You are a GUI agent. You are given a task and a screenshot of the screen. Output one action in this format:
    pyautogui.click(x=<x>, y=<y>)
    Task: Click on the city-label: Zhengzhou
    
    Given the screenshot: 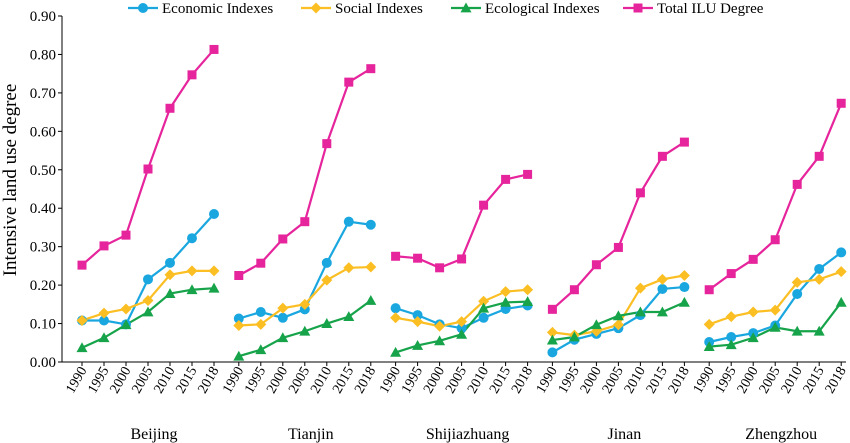 What is the action you would take?
    pyautogui.click(x=781, y=434)
    